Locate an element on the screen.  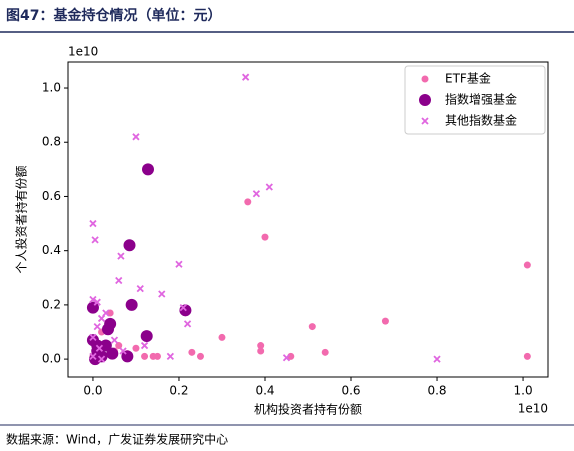
x-tick-label: 0.4 is located at coordinates (264, 391).